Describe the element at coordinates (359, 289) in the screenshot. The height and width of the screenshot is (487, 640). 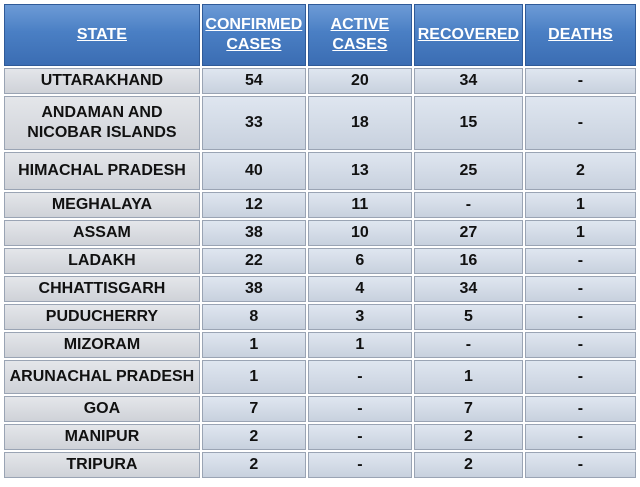
I see `active-cell: 4` at that location.